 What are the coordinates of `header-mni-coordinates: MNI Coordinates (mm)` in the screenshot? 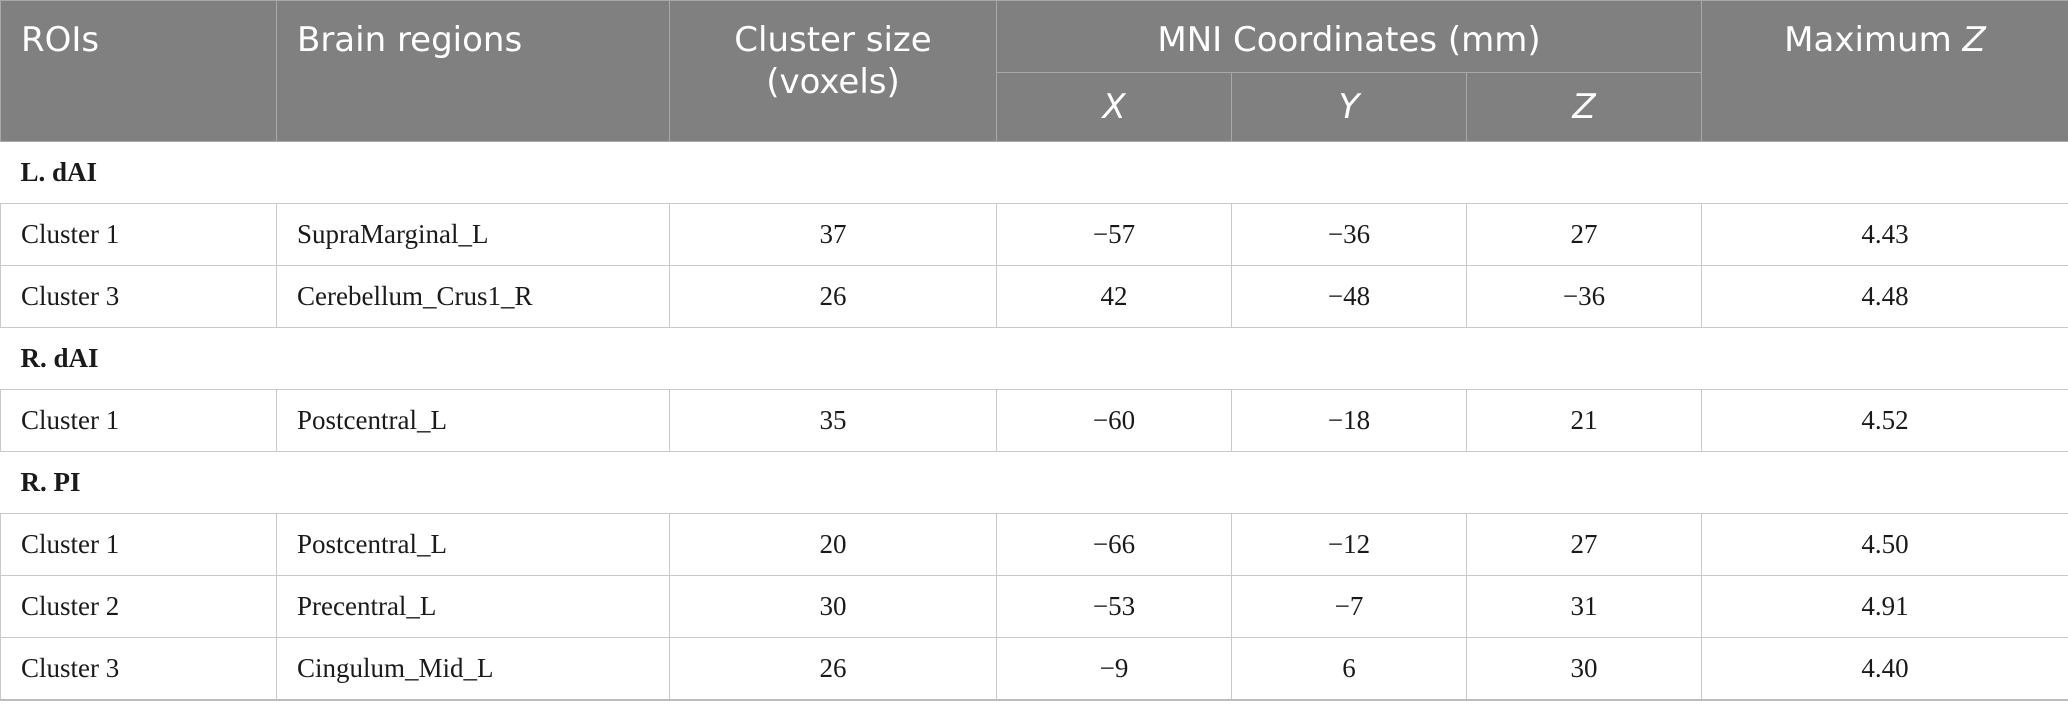 It's located at (1349, 36).